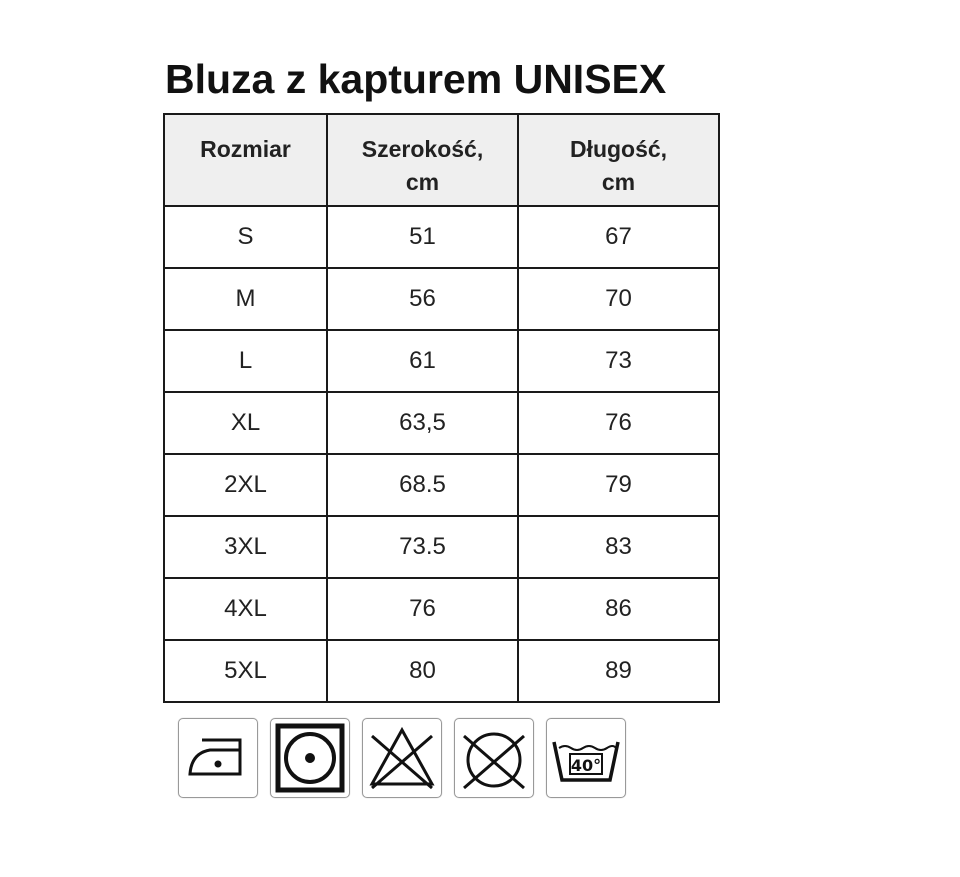 The image size is (960, 877). What do you see at coordinates (618, 423) in the screenshot?
I see `length-cell: 76` at bounding box center [618, 423].